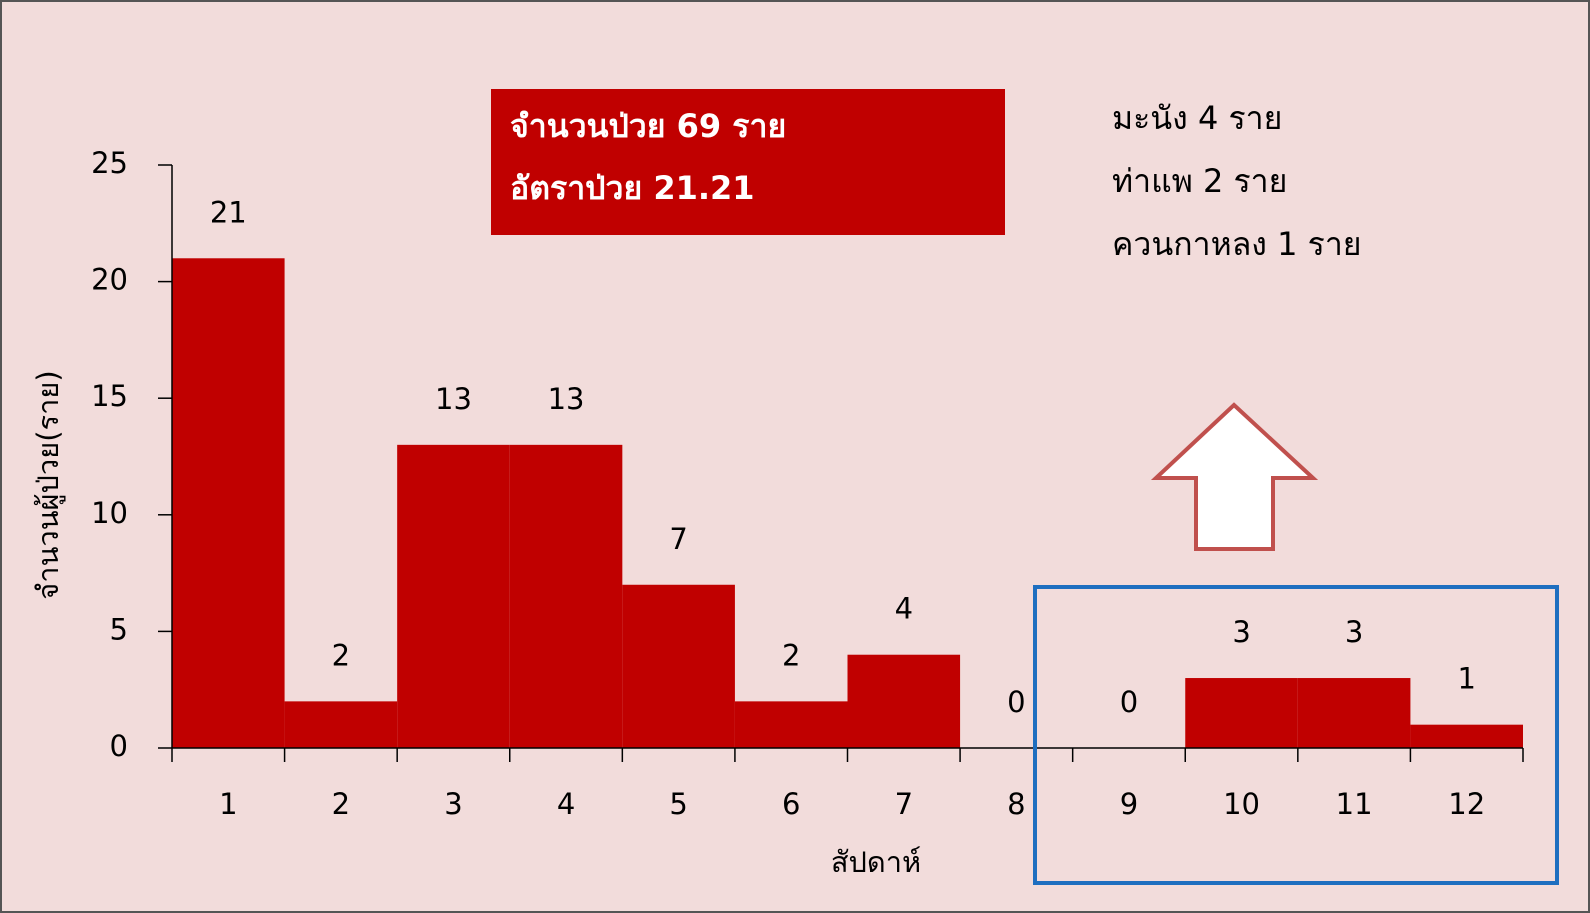  I want to click on x-tick-label: 11, so click(1354, 804).